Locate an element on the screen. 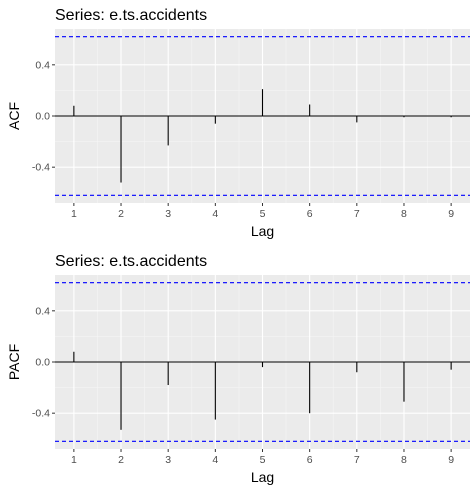 The height and width of the screenshot is (493, 476). acf-x-tick-label: 2 is located at coordinates (121, 214).